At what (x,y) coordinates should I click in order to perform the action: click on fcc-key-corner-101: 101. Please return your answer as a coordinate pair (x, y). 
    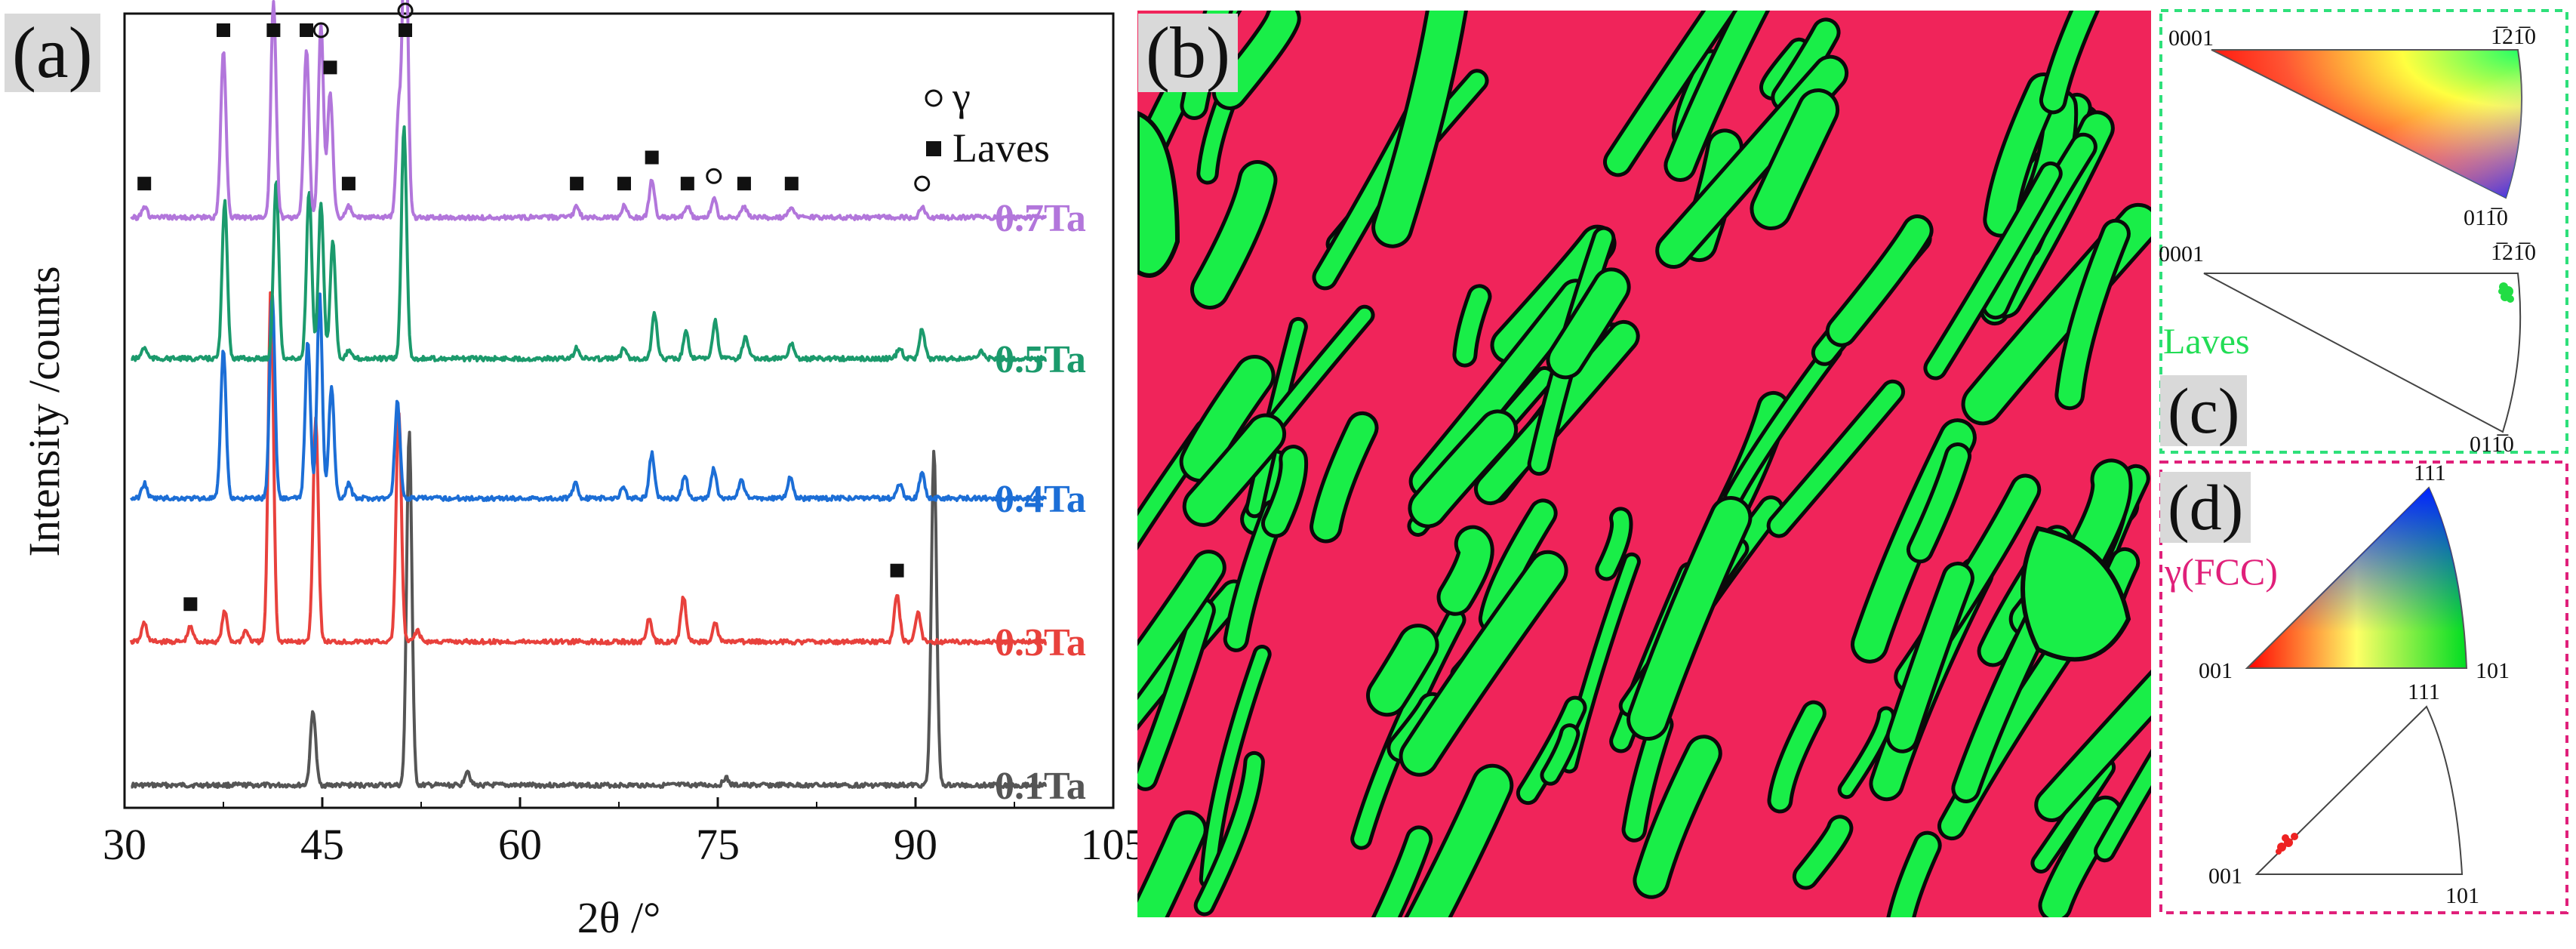
    Looking at the image, I should click on (2493, 671).